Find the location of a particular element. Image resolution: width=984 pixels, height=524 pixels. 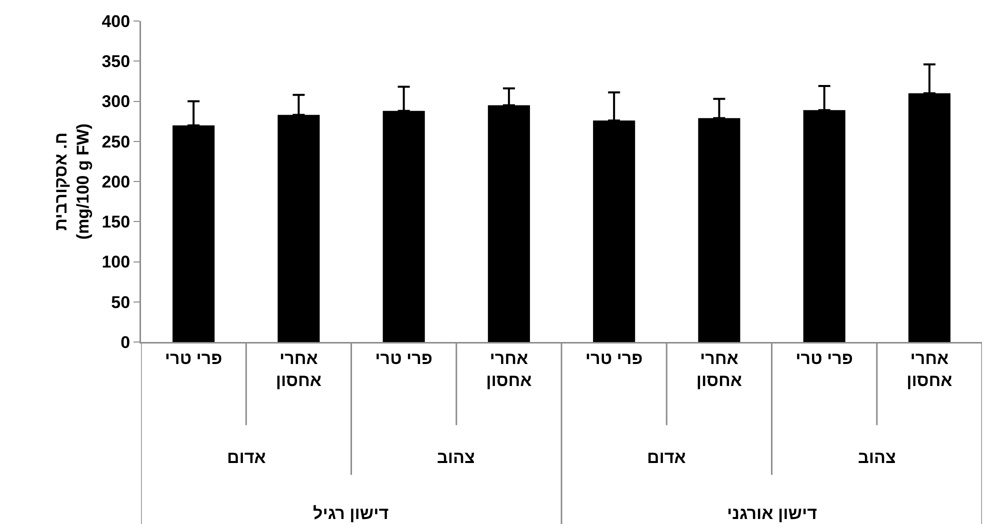

y-tick-label: 250 is located at coordinates (116, 142).